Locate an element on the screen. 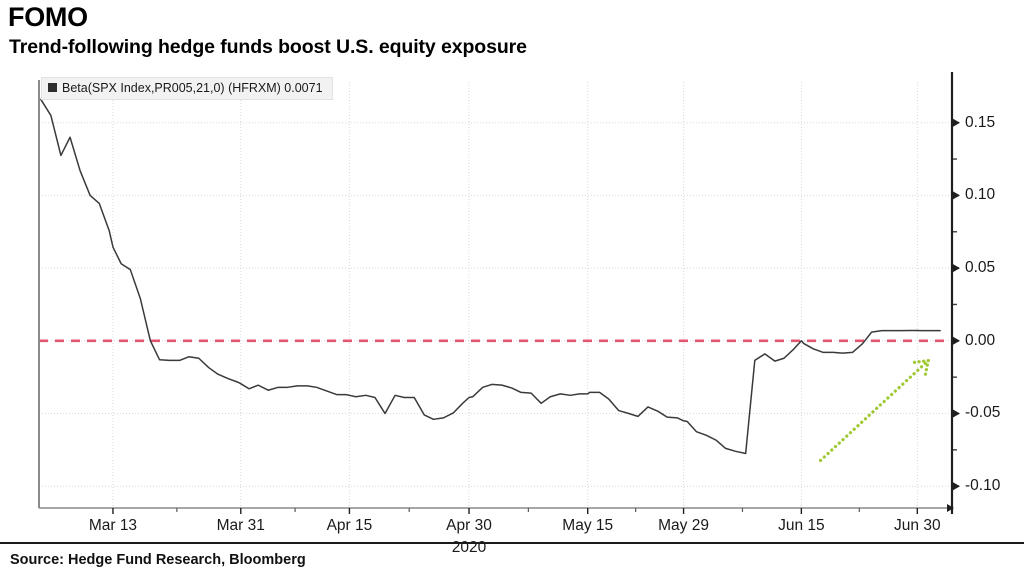  legend-swatch-icon is located at coordinates (52, 87).